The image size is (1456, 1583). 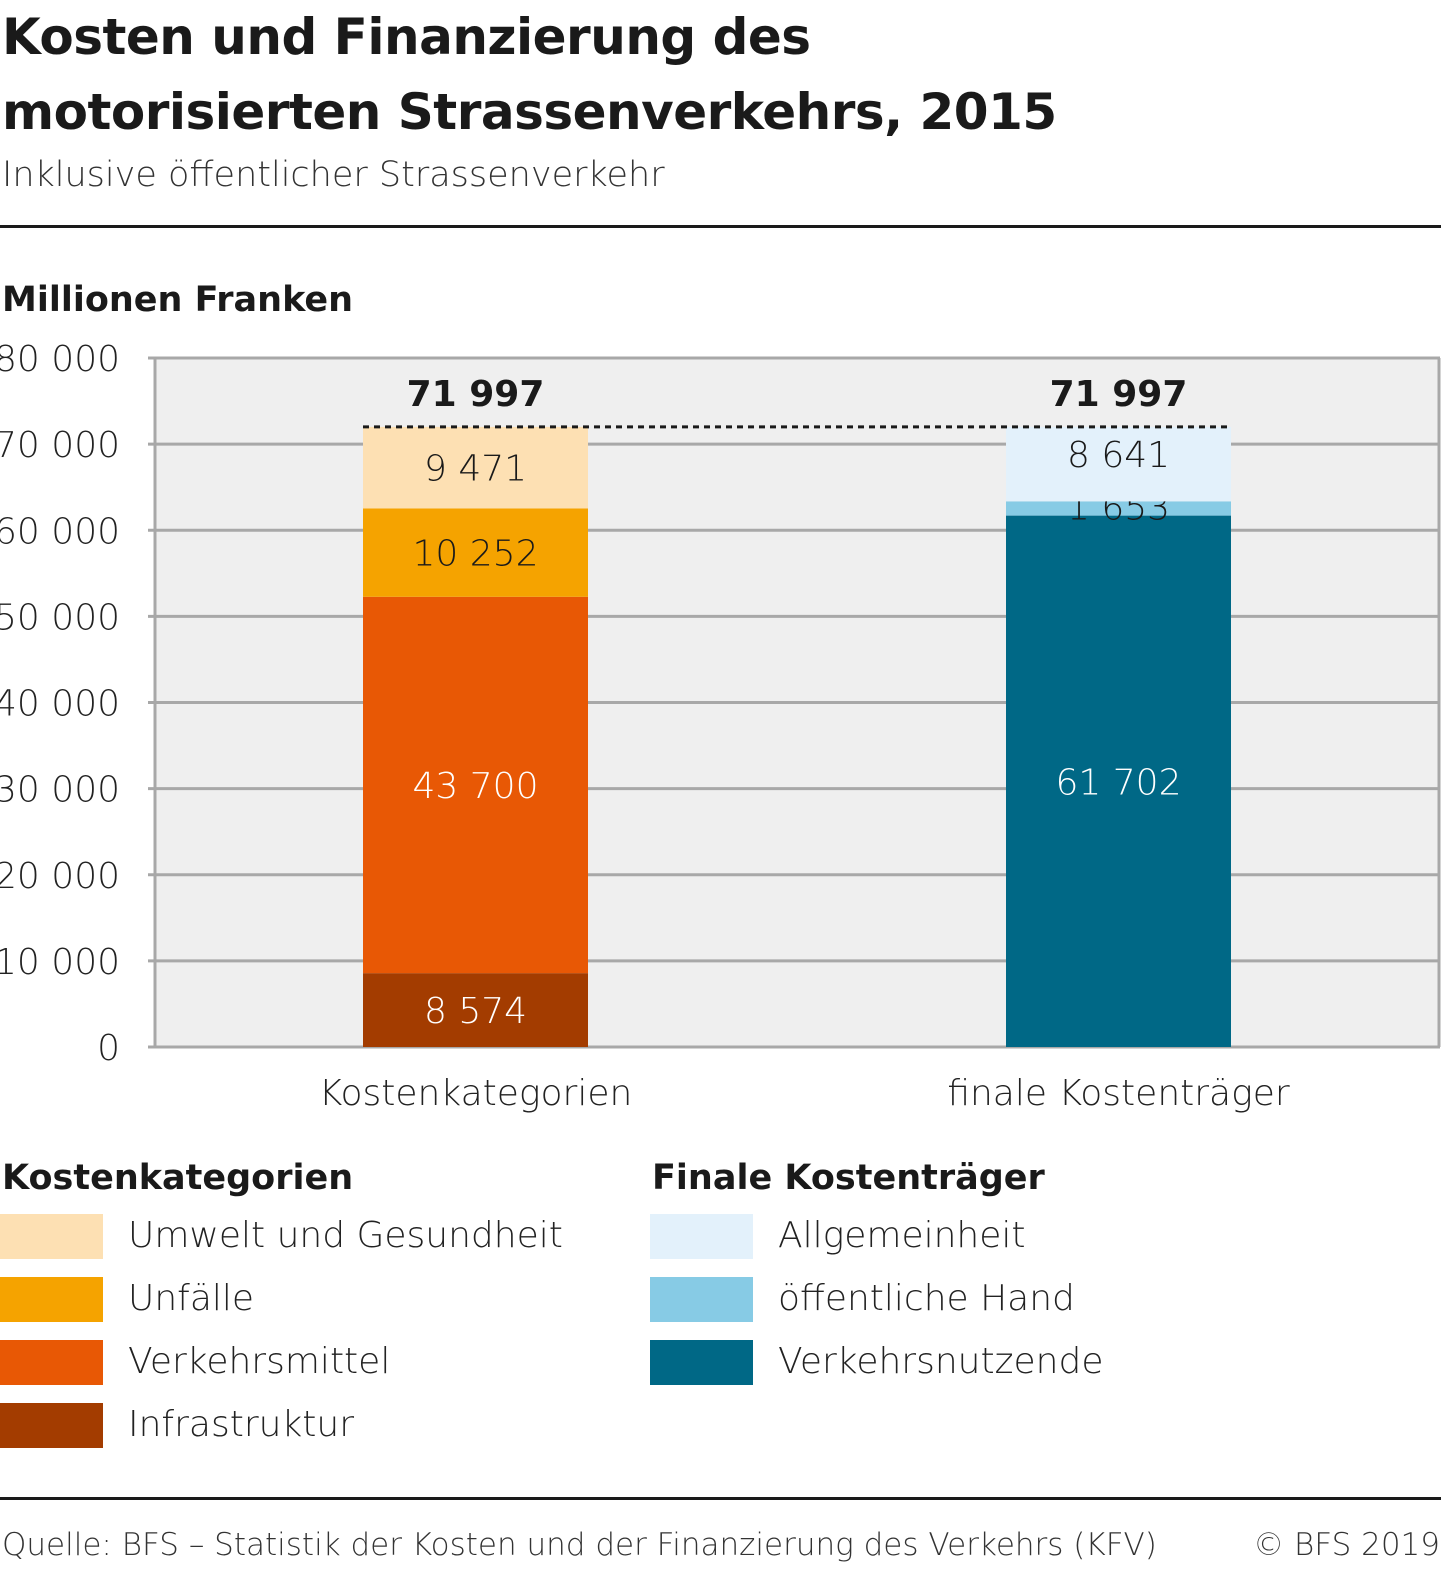 I want to click on chart-subtitle: Inklusive öffentlicher Strassenverkehr, so click(x=333, y=175).